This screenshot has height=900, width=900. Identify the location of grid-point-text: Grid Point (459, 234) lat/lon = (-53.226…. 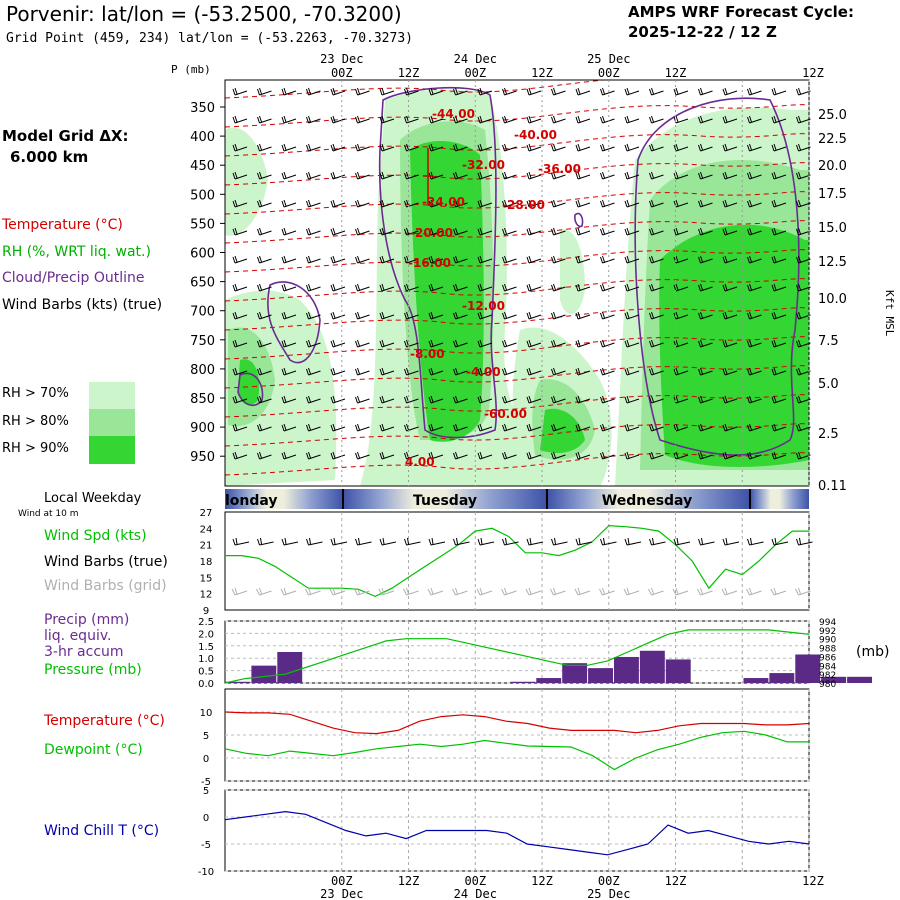
(209, 38).